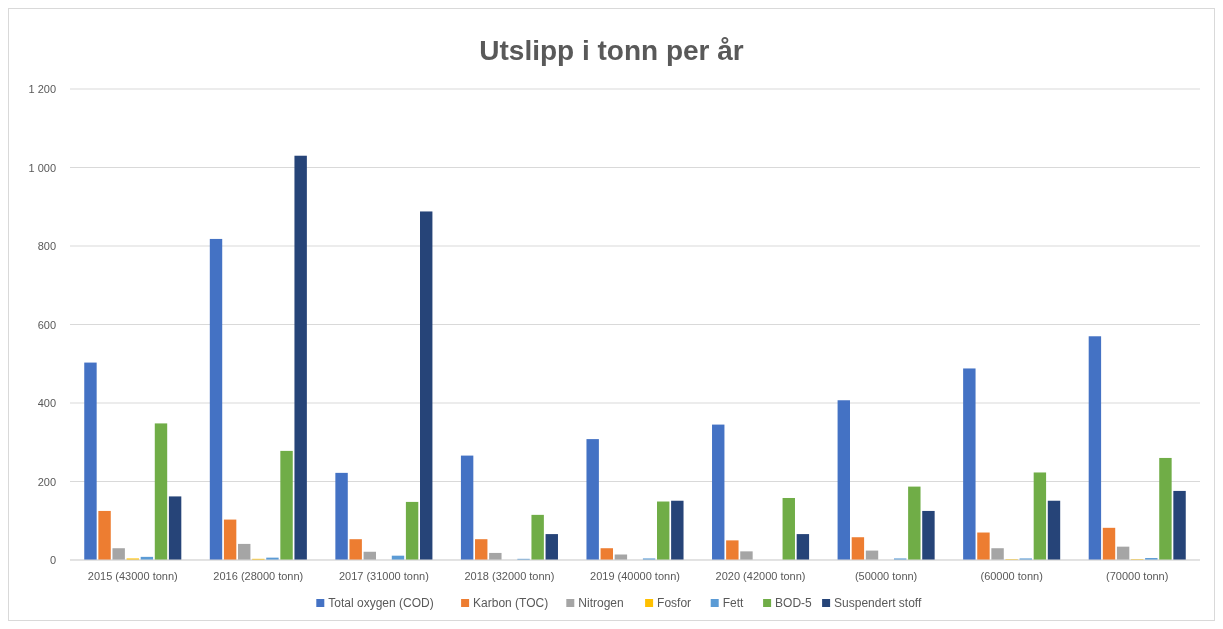  What do you see at coordinates (381, 603) in the screenshot?
I see `legend-label: Total oxygen (COD)` at bounding box center [381, 603].